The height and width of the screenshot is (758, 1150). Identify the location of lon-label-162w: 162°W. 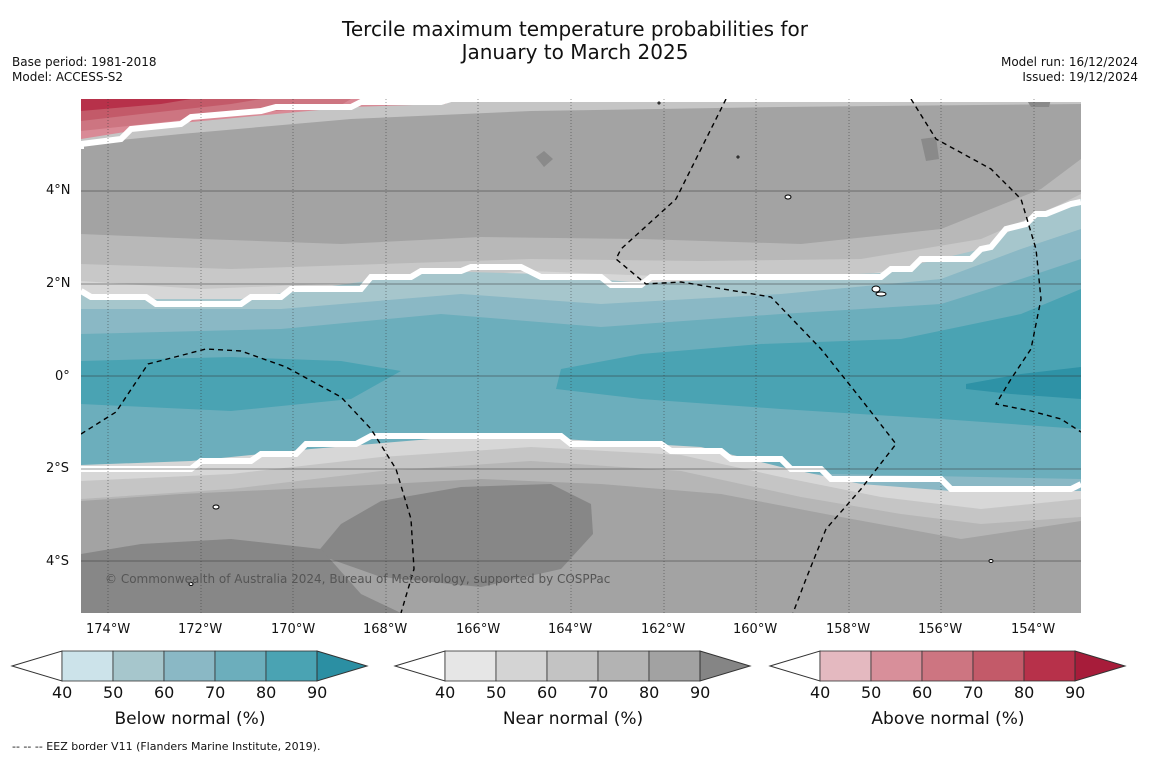
(663, 629).